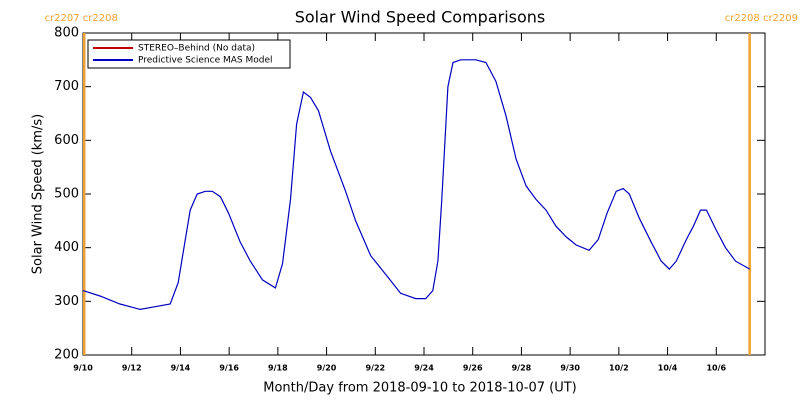 The width and height of the screenshot is (800, 400). What do you see at coordinates (66, 140) in the screenshot?
I see `y-tick-label: 600` at bounding box center [66, 140].